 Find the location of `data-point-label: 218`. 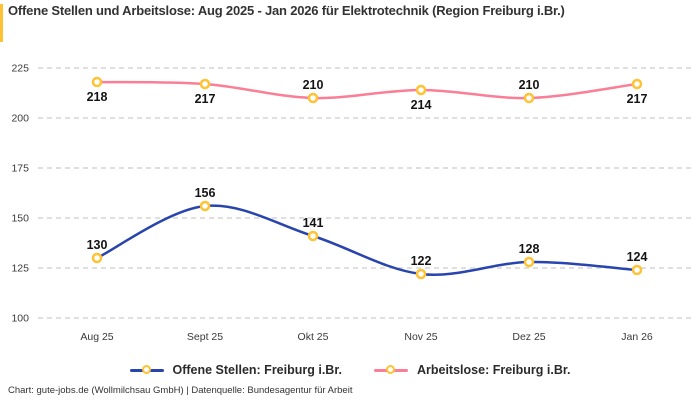

data-point-label: 218 is located at coordinates (97, 97).